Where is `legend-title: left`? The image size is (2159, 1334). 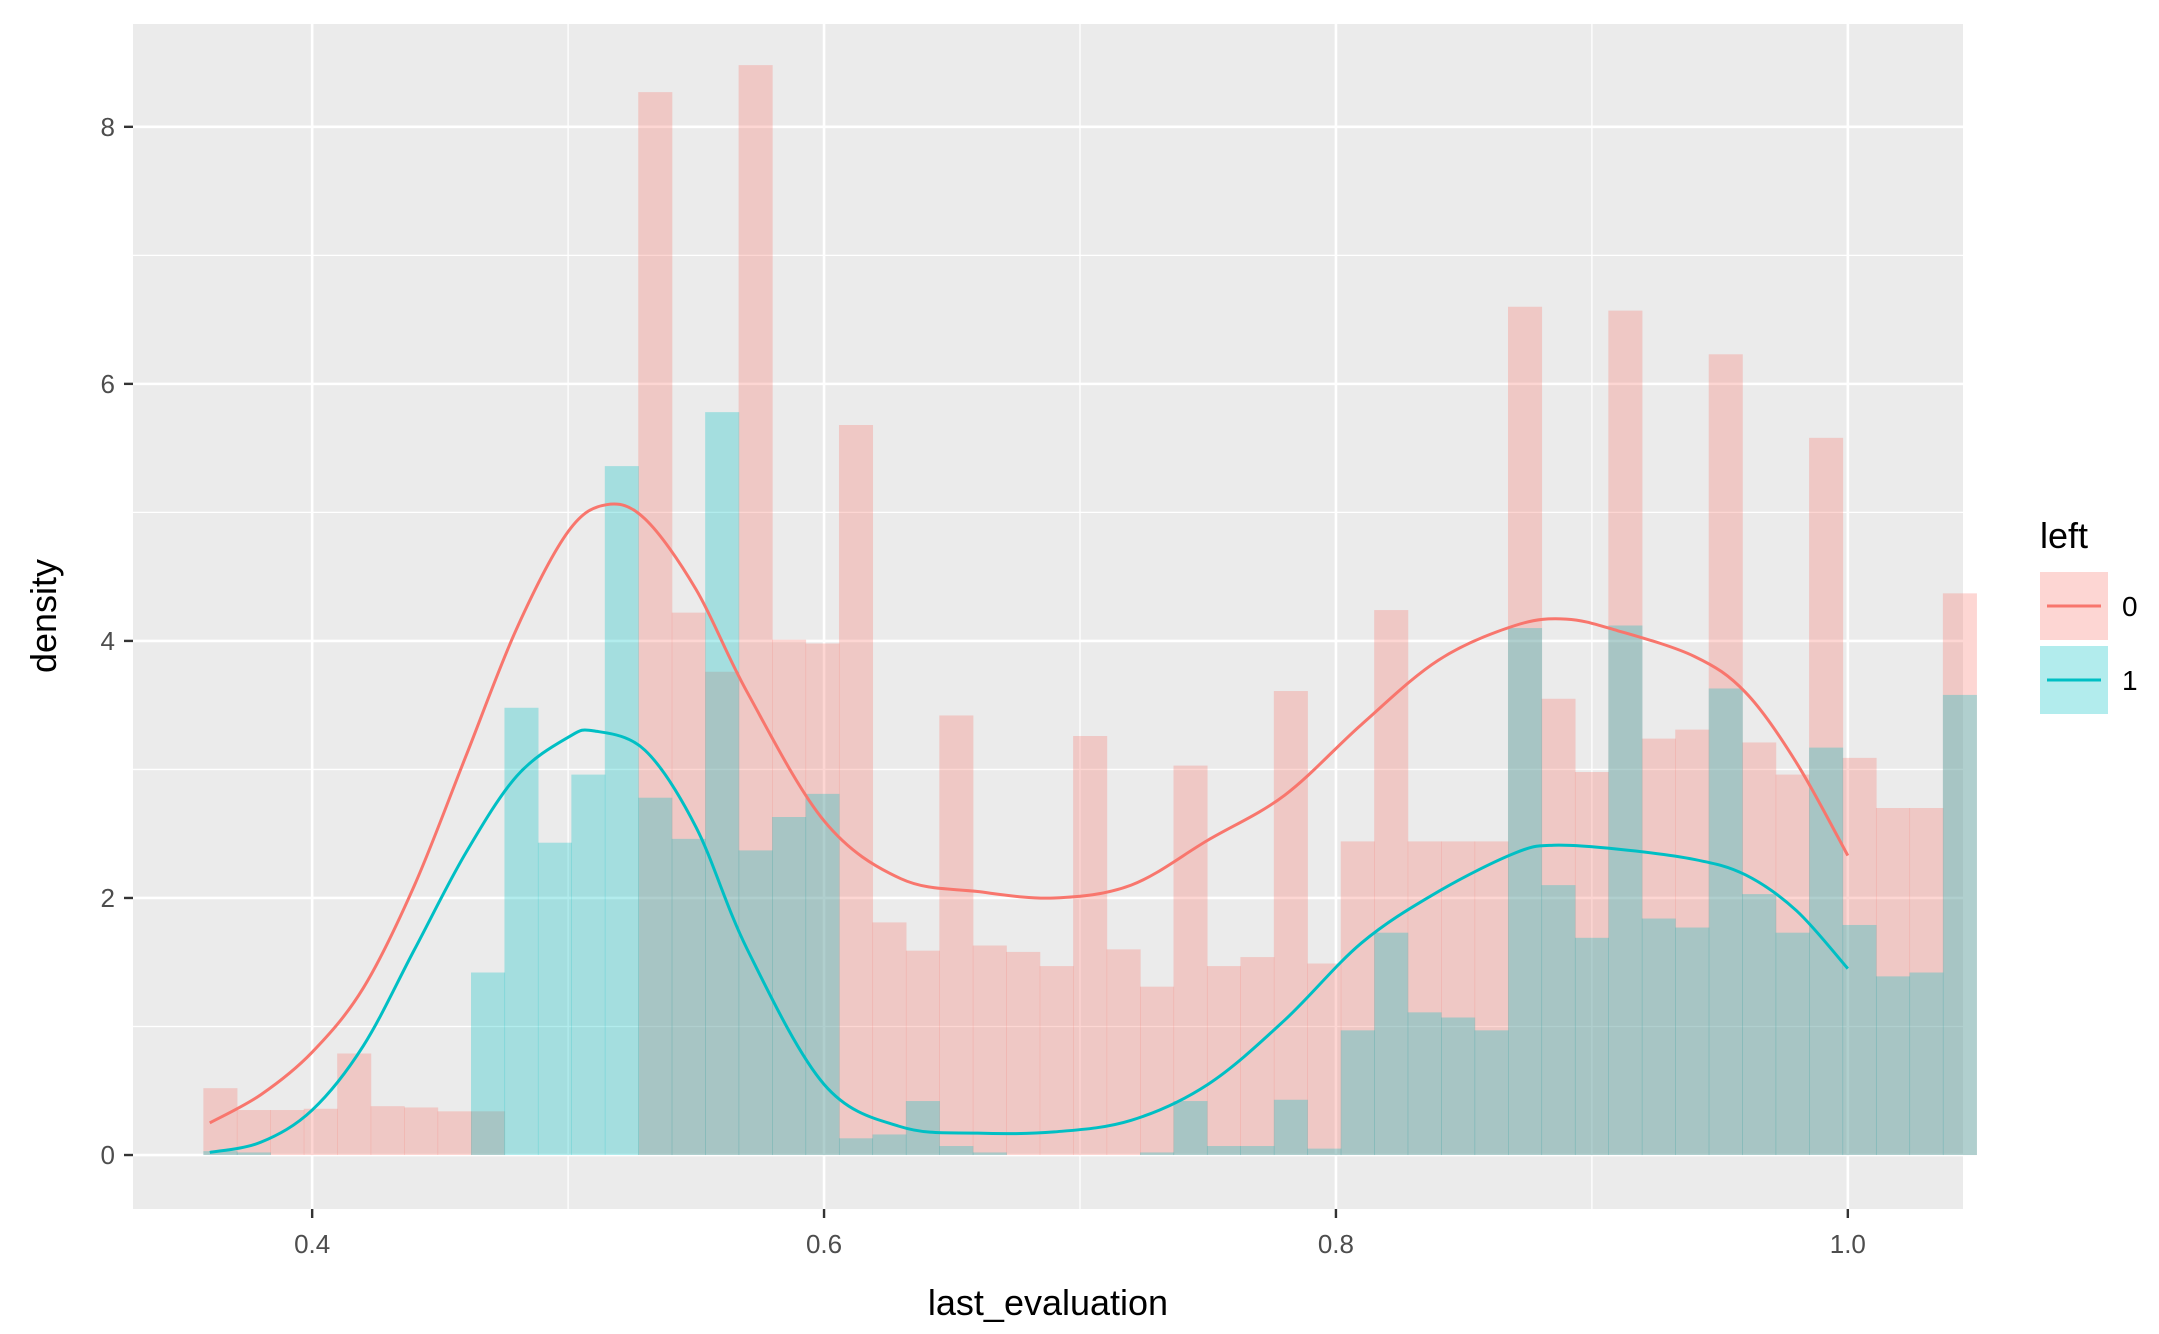 legend-title: left is located at coordinates (2064, 535).